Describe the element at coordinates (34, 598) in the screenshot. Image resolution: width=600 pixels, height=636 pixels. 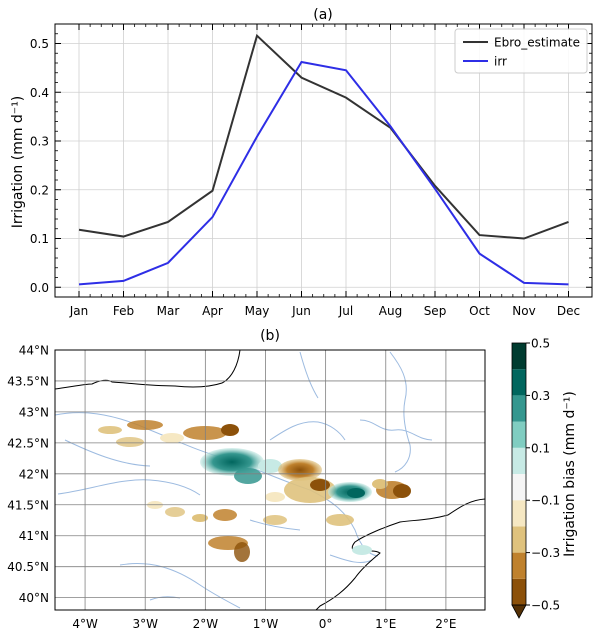
I see `map-y-tick-label: 40°N` at that location.